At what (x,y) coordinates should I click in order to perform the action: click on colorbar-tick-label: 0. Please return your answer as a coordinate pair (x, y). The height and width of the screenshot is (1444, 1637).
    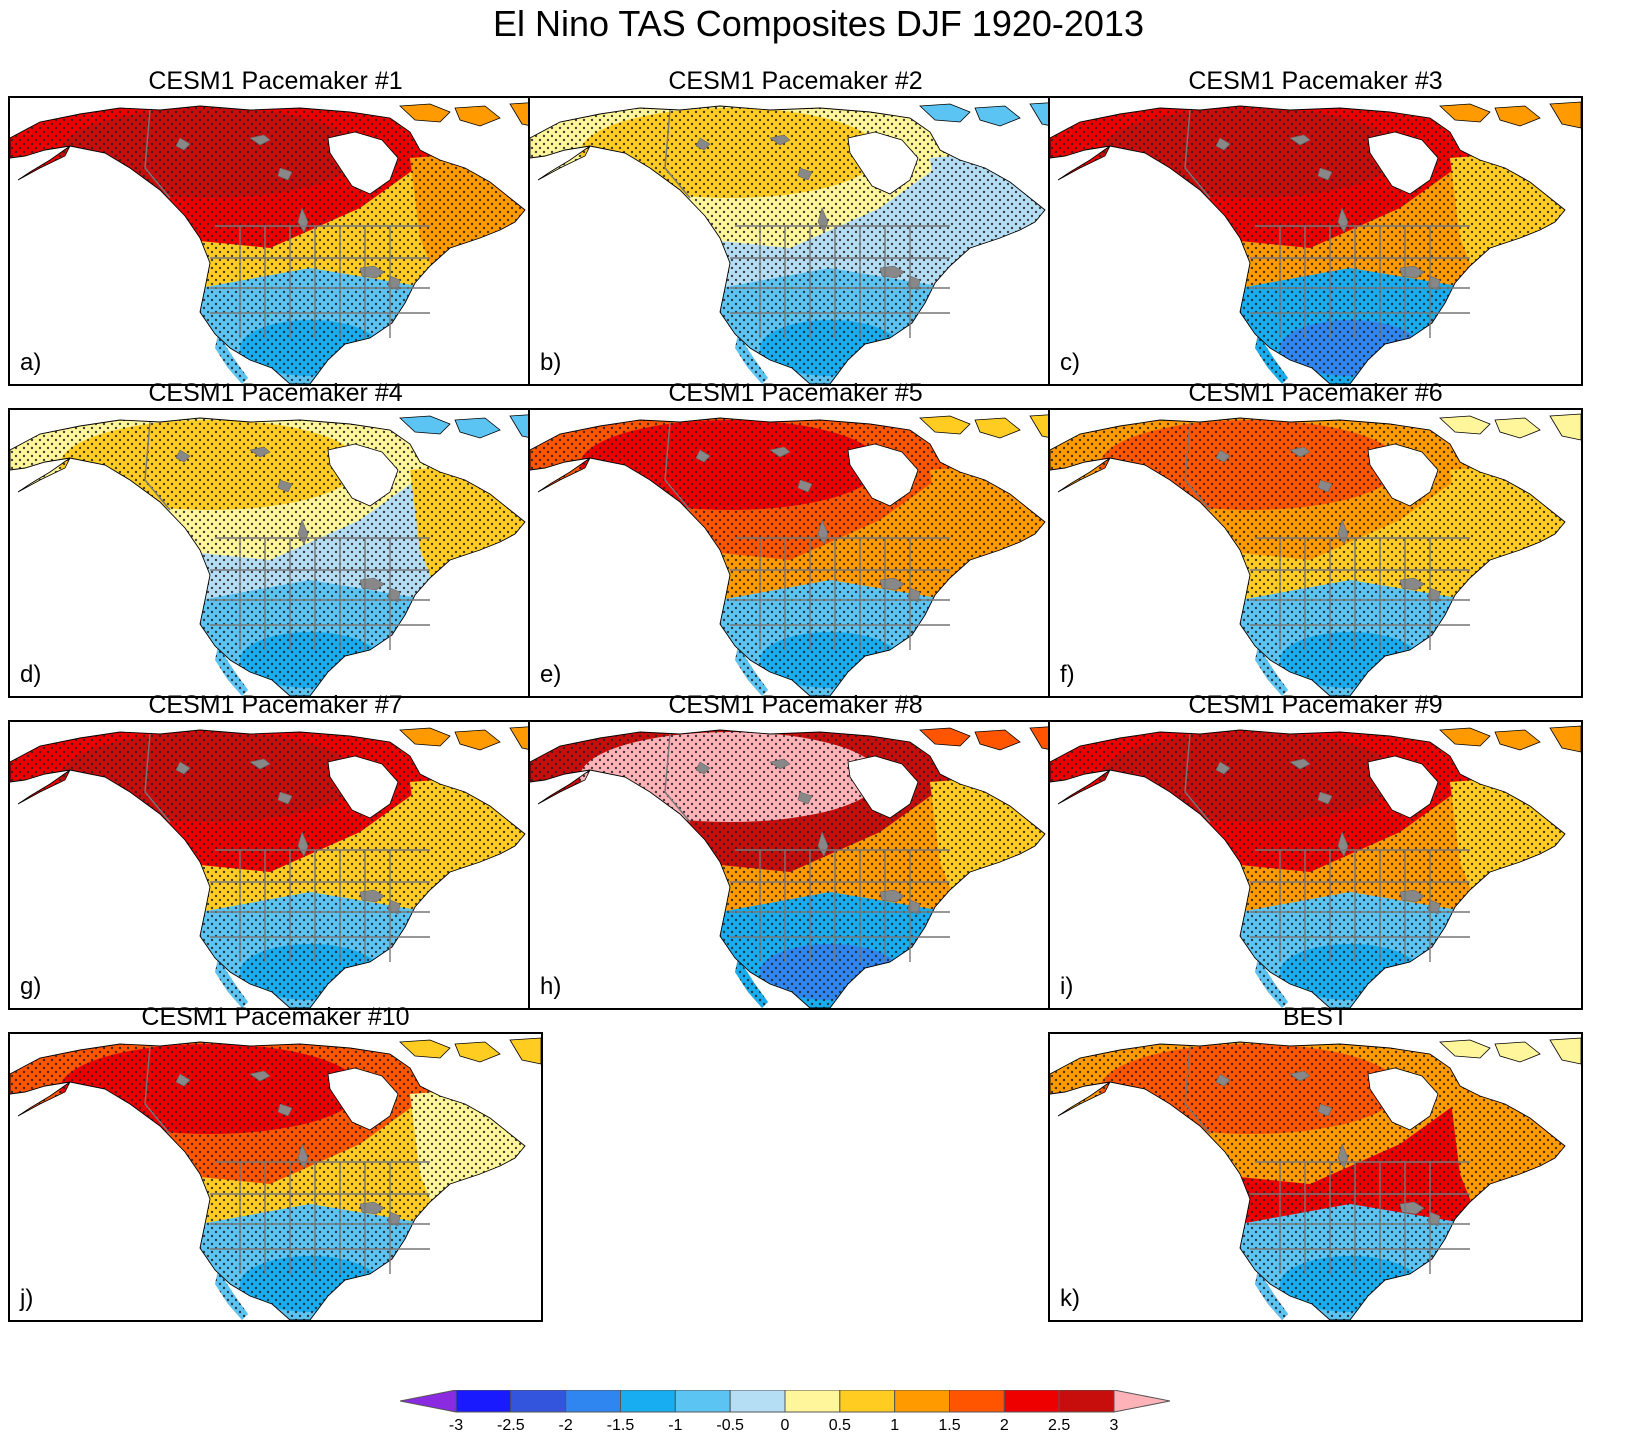
    Looking at the image, I should click on (785, 1425).